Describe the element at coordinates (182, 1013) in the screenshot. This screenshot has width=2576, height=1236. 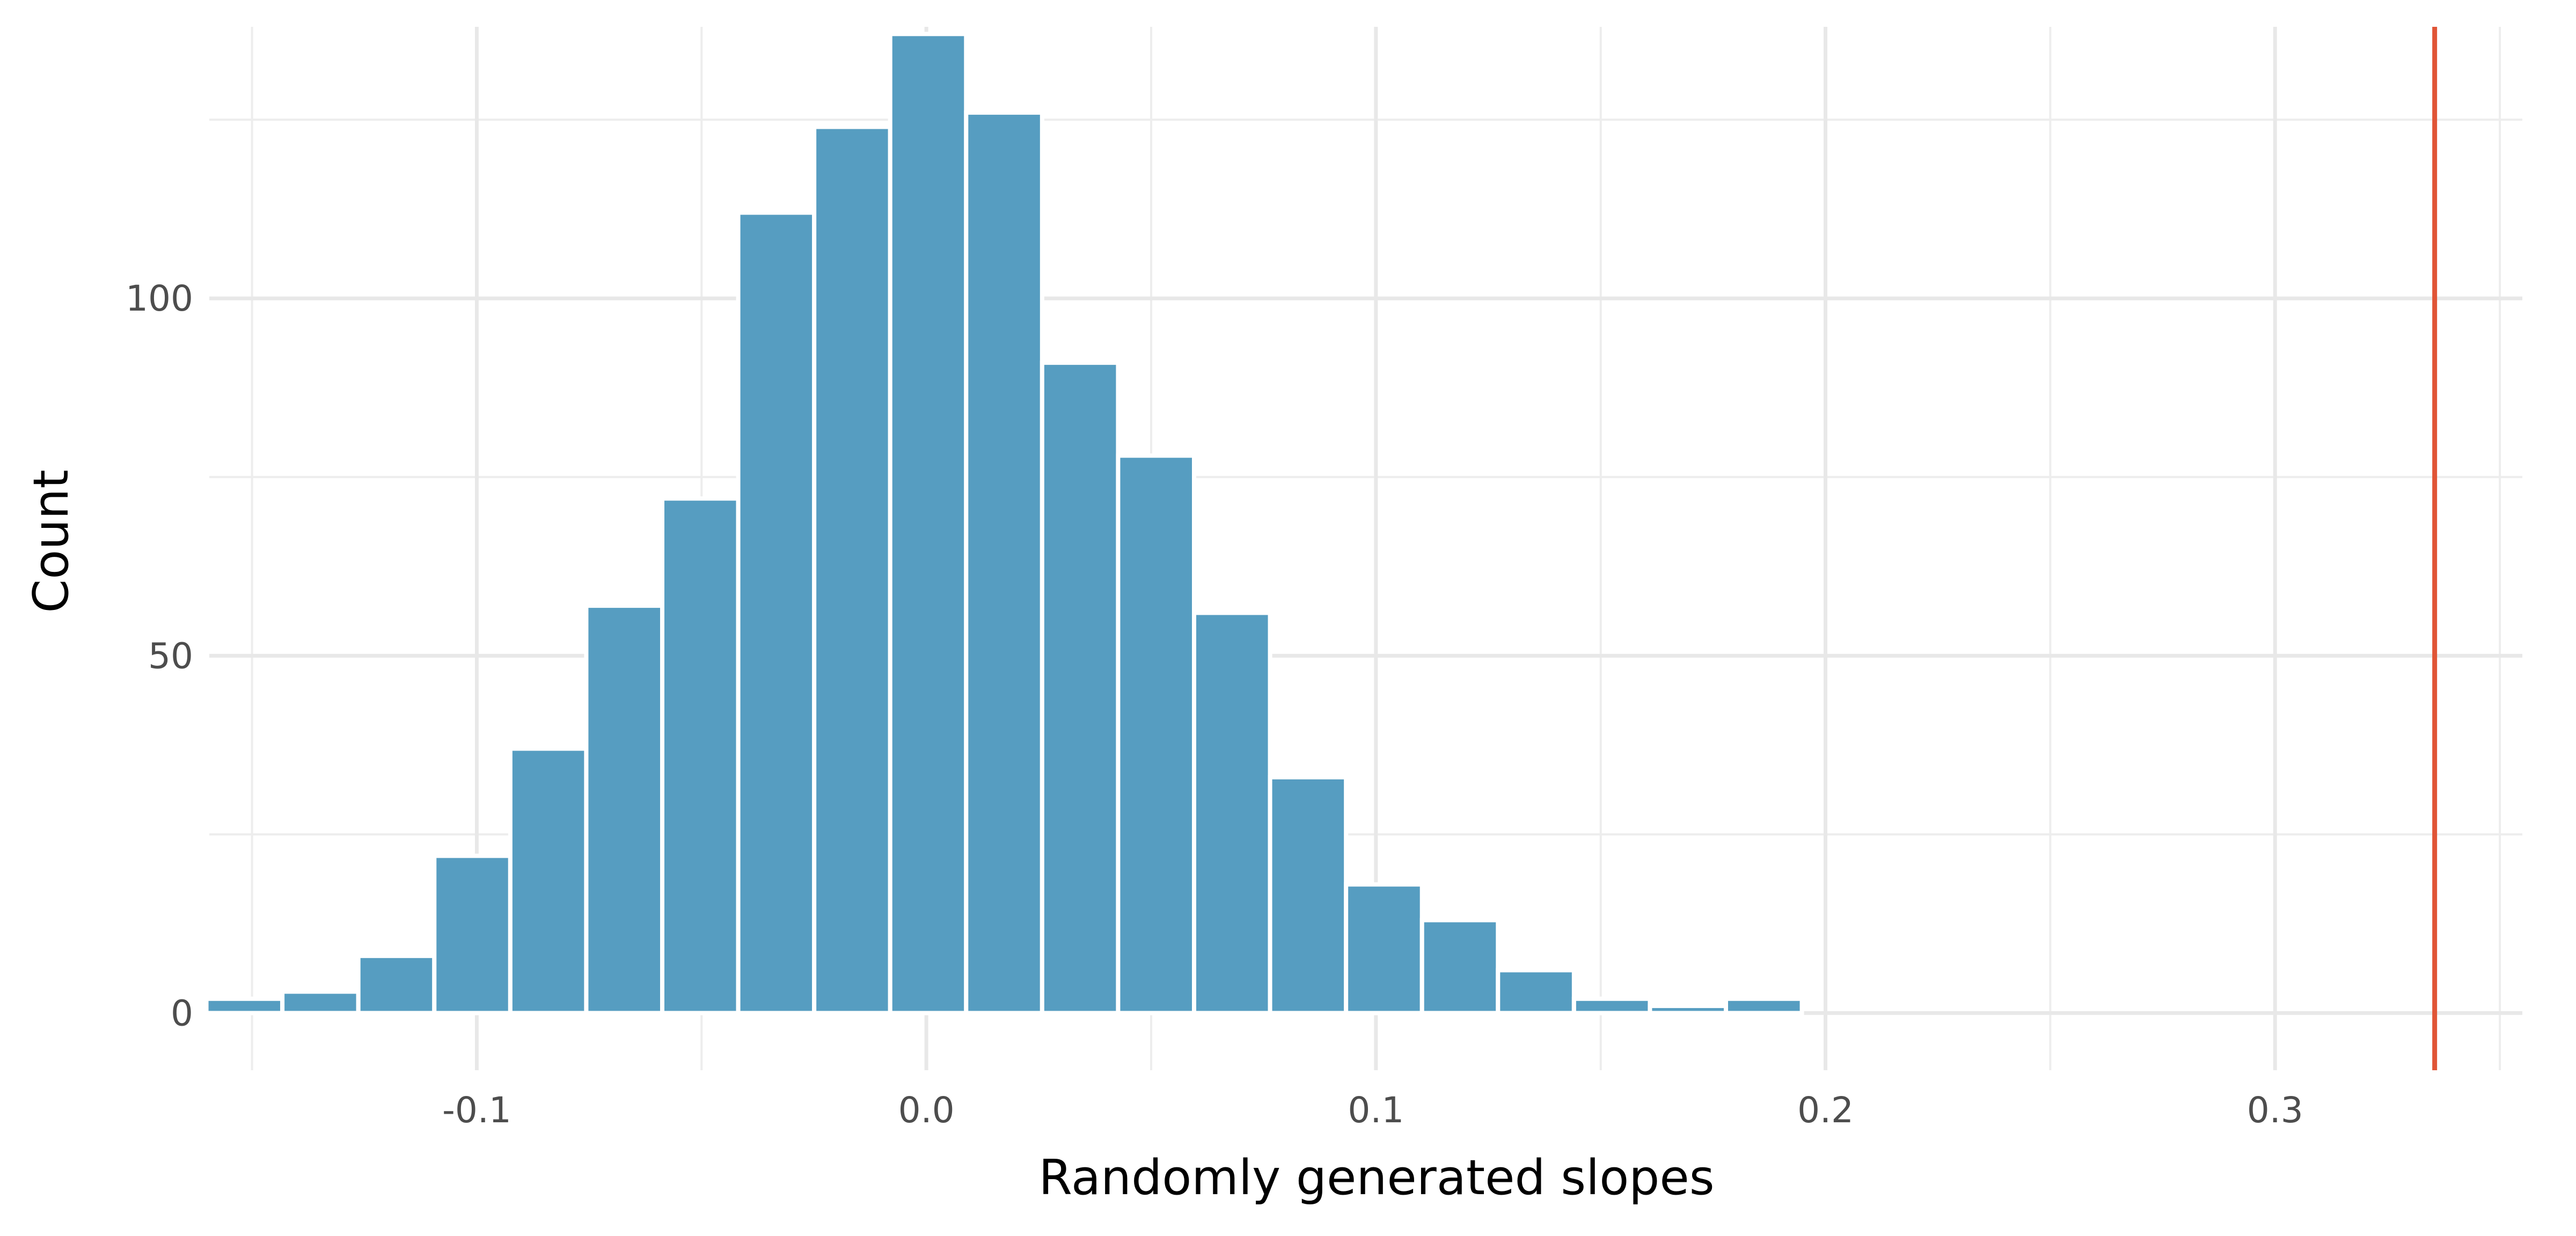
I see `y-tick-label: 0` at that location.